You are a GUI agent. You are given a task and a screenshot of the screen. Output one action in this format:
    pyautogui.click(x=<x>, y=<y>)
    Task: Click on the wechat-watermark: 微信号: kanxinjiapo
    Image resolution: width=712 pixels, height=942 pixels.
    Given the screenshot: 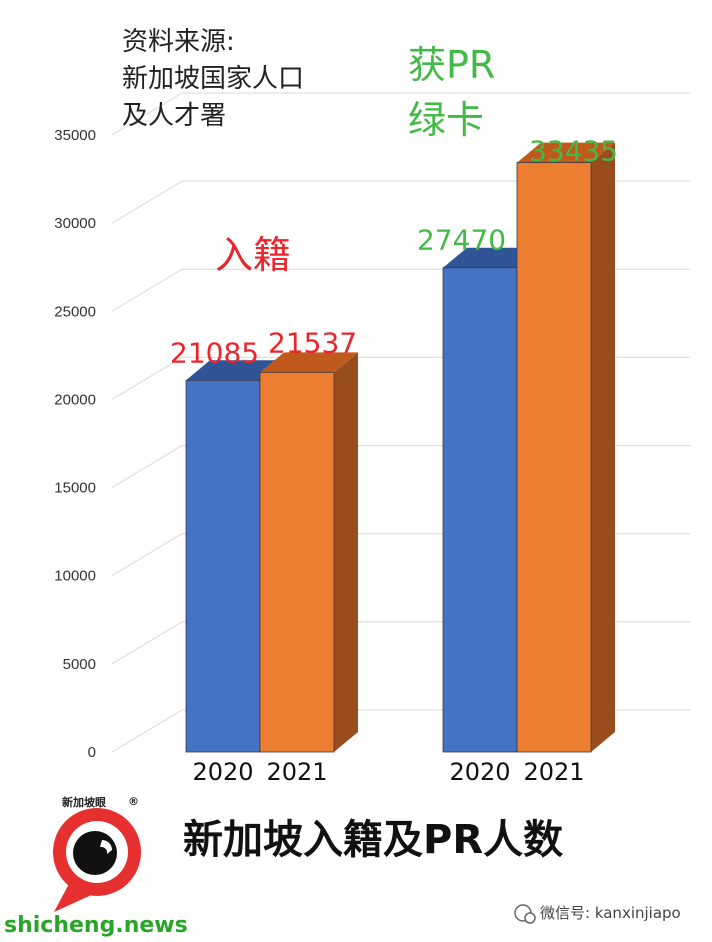 What is the action you would take?
    pyautogui.click(x=597, y=914)
    